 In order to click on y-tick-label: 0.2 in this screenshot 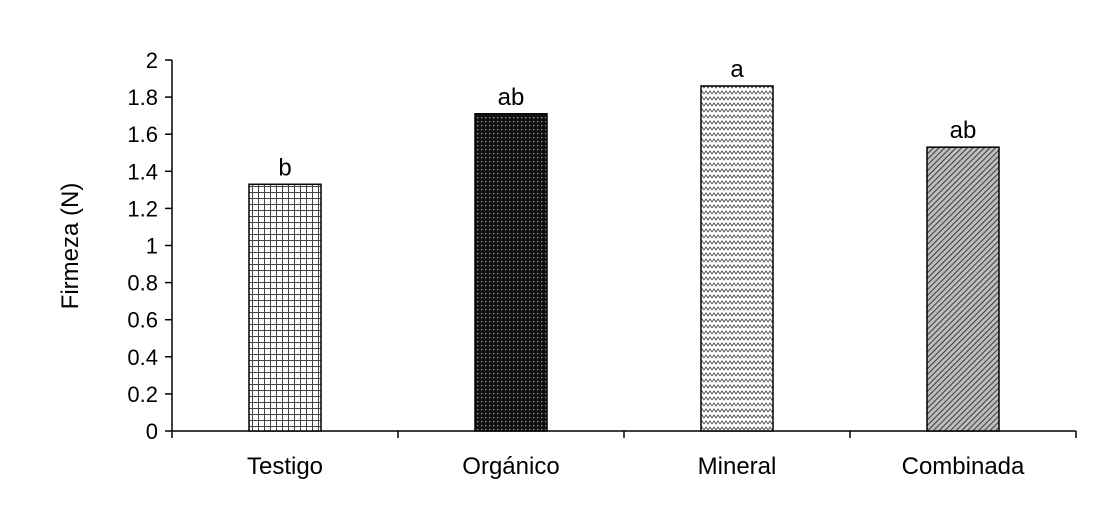, I will do `click(142, 394)`.